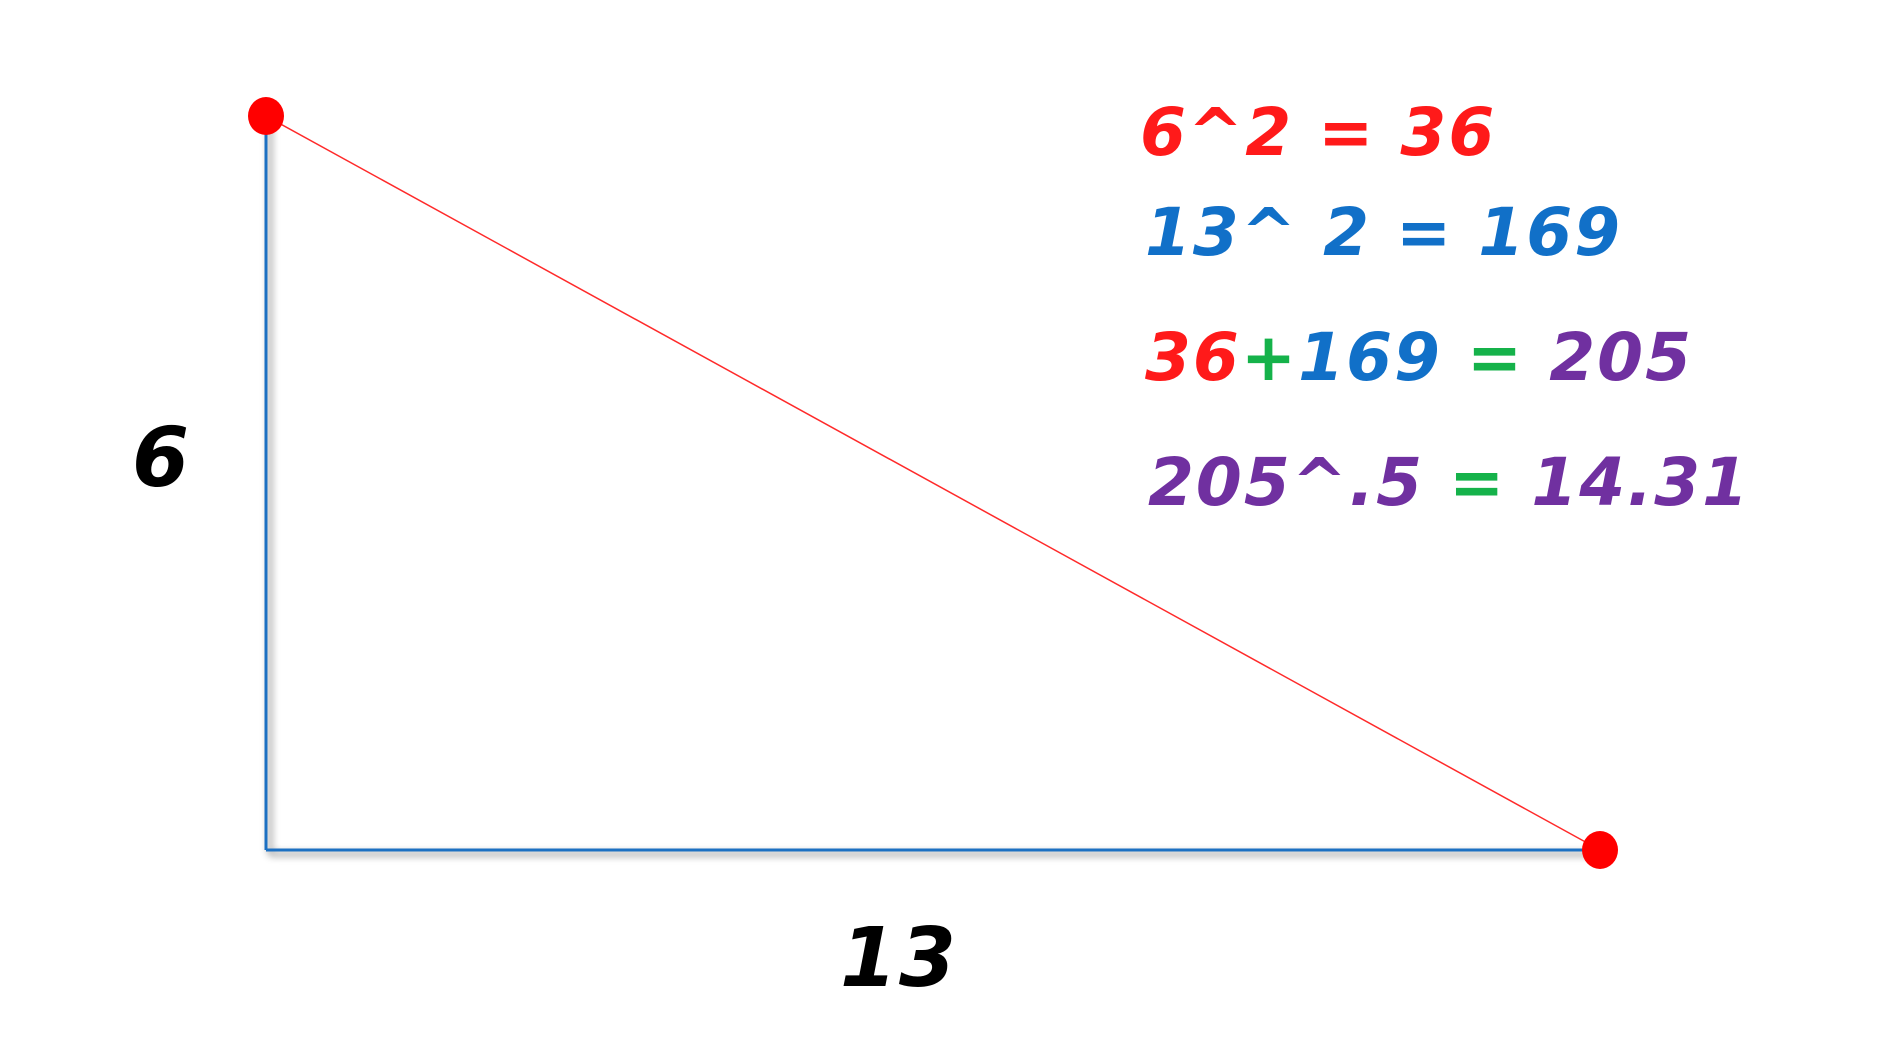 This screenshot has height=1045, width=1878. Describe the element at coordinates (1600, 850) in the screenshot. I see `right-vertex-dot` at that location.